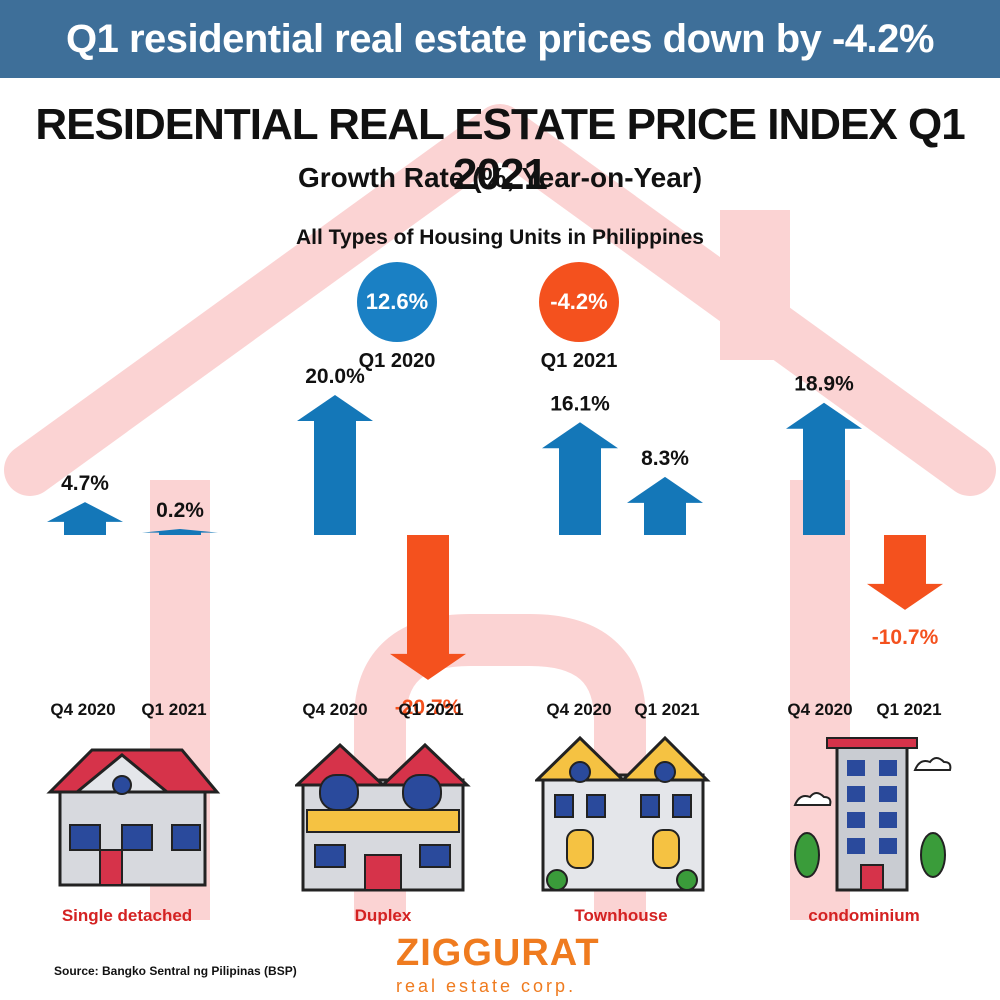 This screenshot has width=1000, height=1000. Describe the element at coordinates (383, 915) in the screenshot. I see `category-label-duplex: Duplex` at that location.